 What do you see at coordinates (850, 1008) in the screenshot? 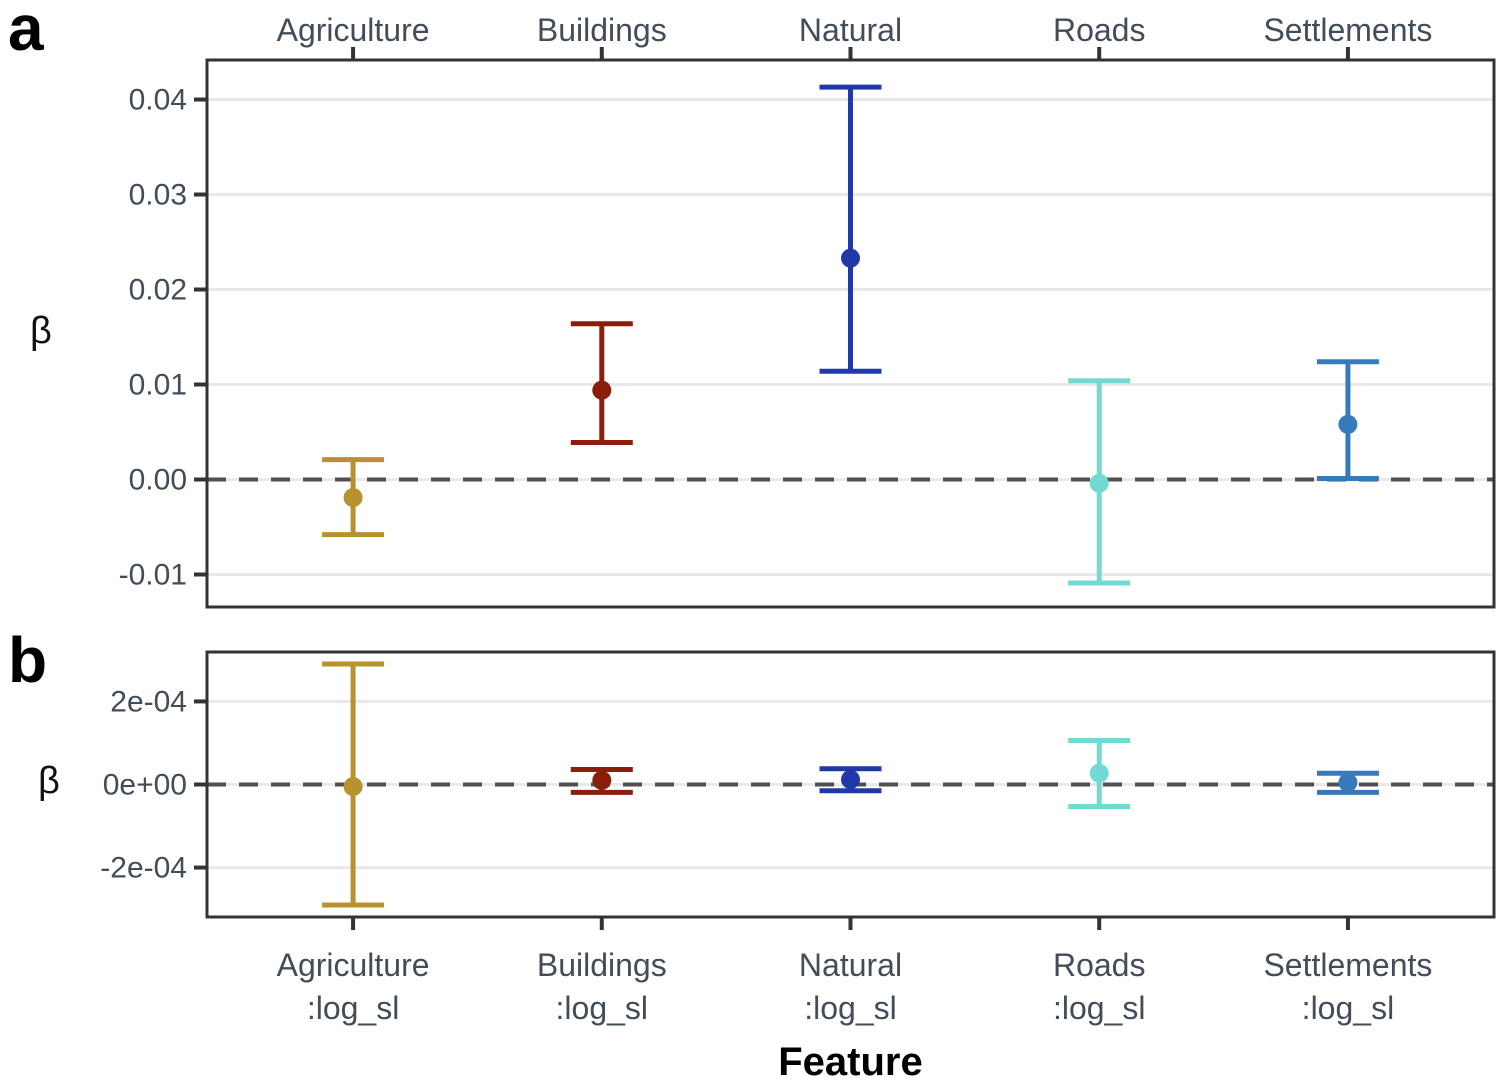
I see `bottom-axis-sublabel-natural: :log_sl` at bounding box center [850, 1008].